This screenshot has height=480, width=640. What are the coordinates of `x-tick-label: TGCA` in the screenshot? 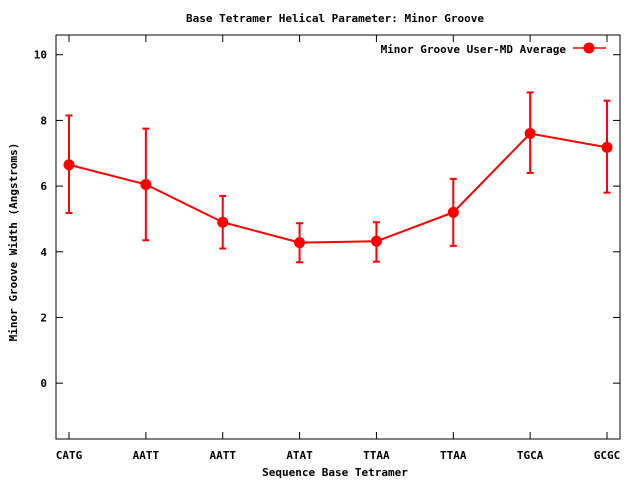 It's located at (530, 455).